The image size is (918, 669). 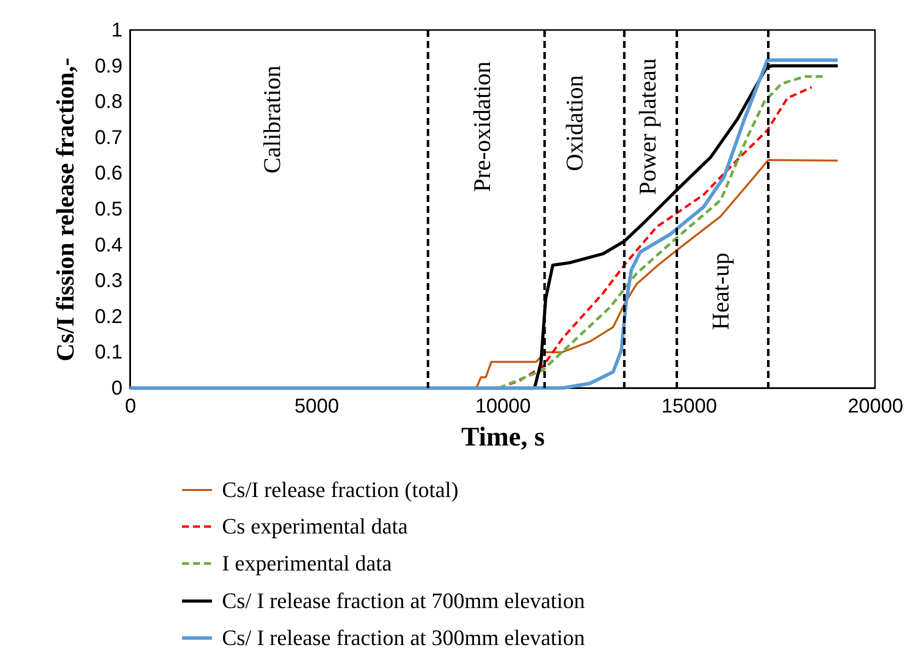 What do you see at coordinates (116, 31) in the screenshot?
I see `y-tick-label: 1` at bounding box center [116, 31].